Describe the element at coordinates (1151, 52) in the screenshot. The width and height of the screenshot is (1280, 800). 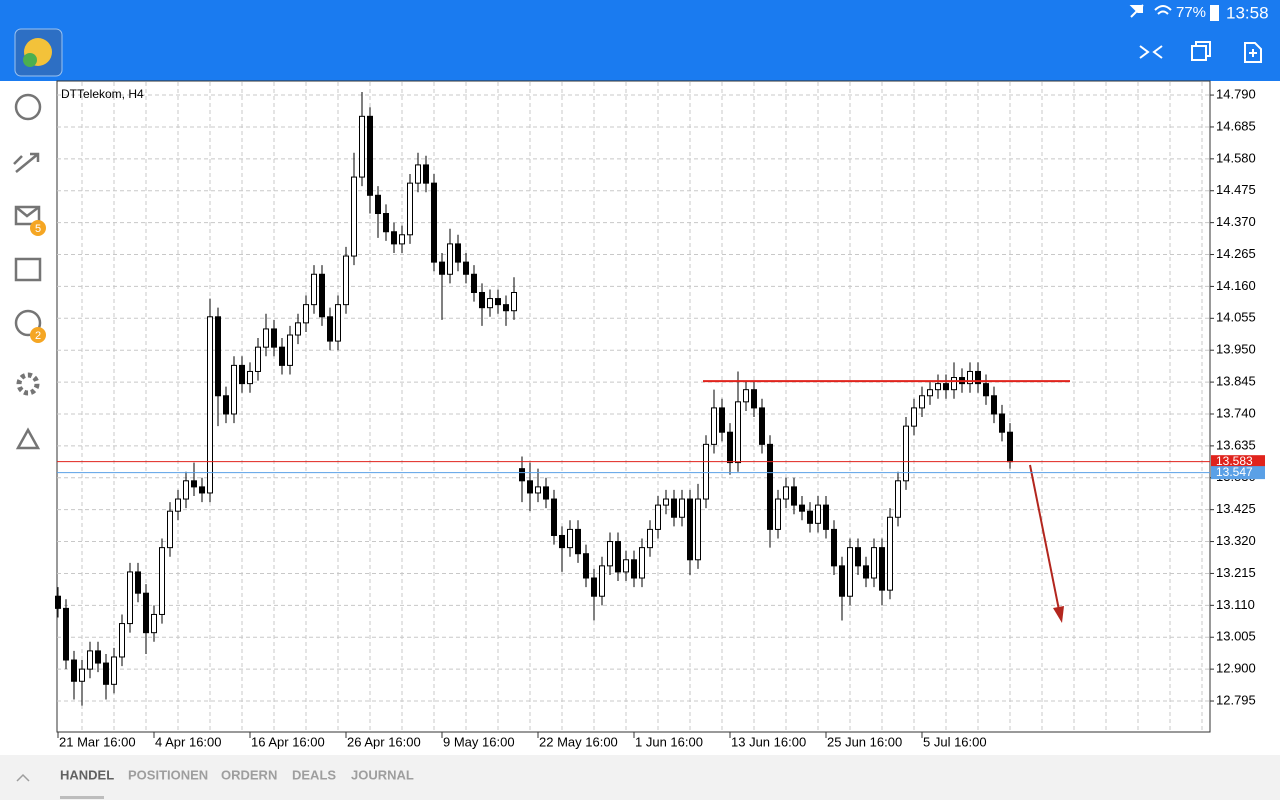
I see `trade-icon` at that location.